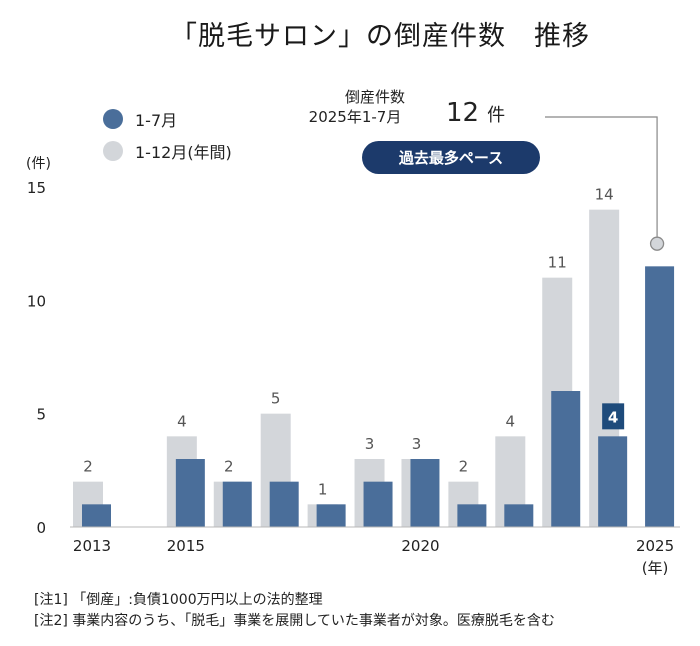 This screenshot has height=646, width=700. I want to click on legend-label-annual: 1-12月(年間), so click(183, 152).